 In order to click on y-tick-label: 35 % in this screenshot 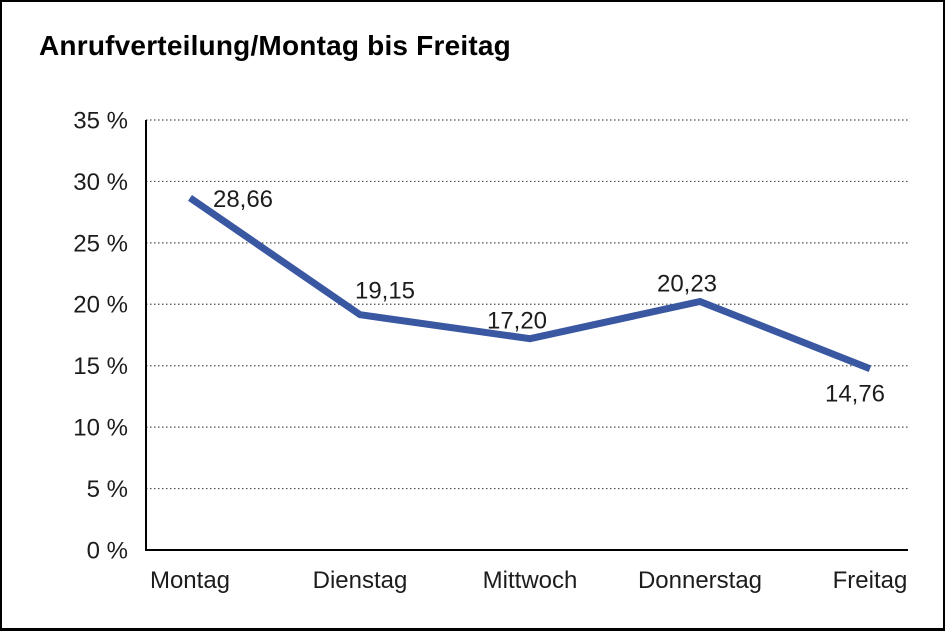, I will do `click(100, 120)`.